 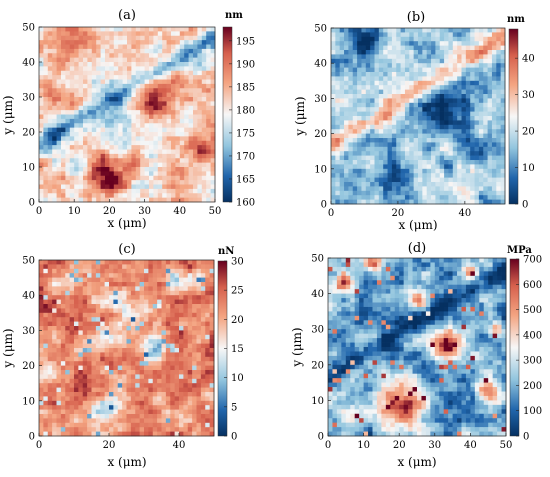 I want to click on colorbar-tick-label: 30, so click(x=237, y=262).